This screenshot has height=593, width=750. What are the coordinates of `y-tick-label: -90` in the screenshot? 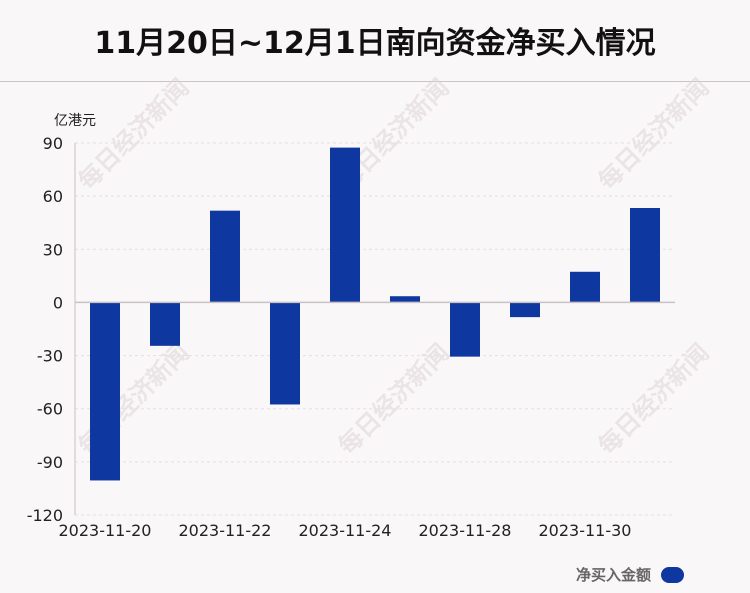 It's located at (50, 462).